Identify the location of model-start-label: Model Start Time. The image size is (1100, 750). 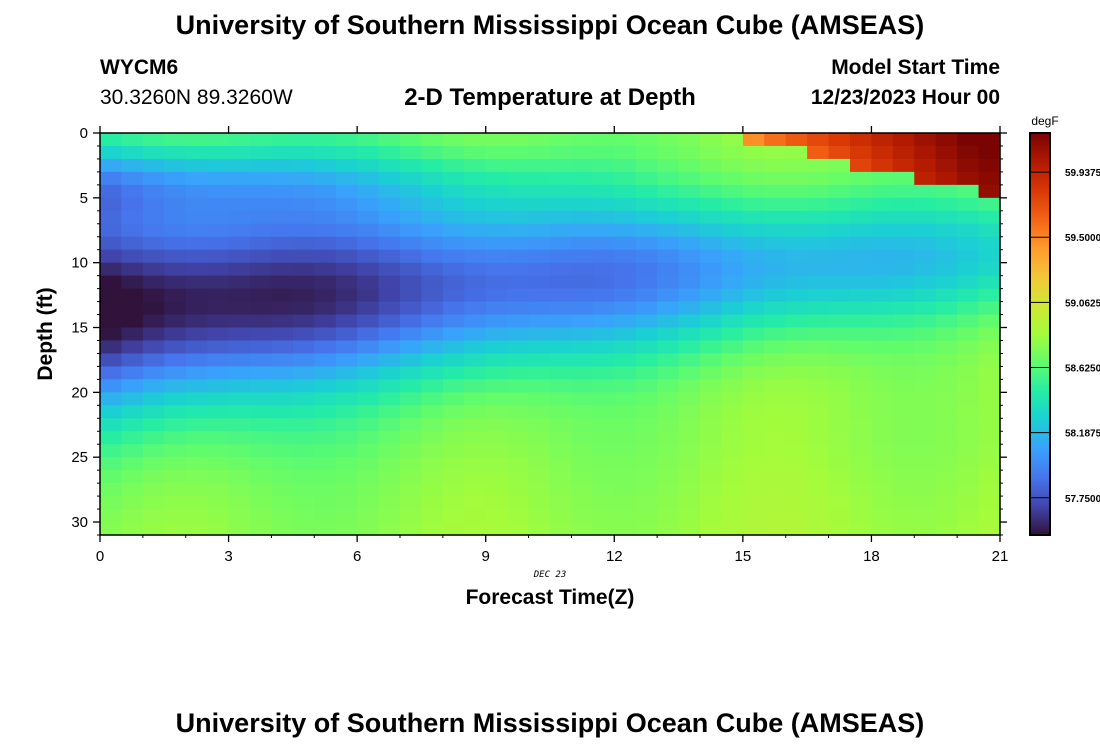
(915, 67).